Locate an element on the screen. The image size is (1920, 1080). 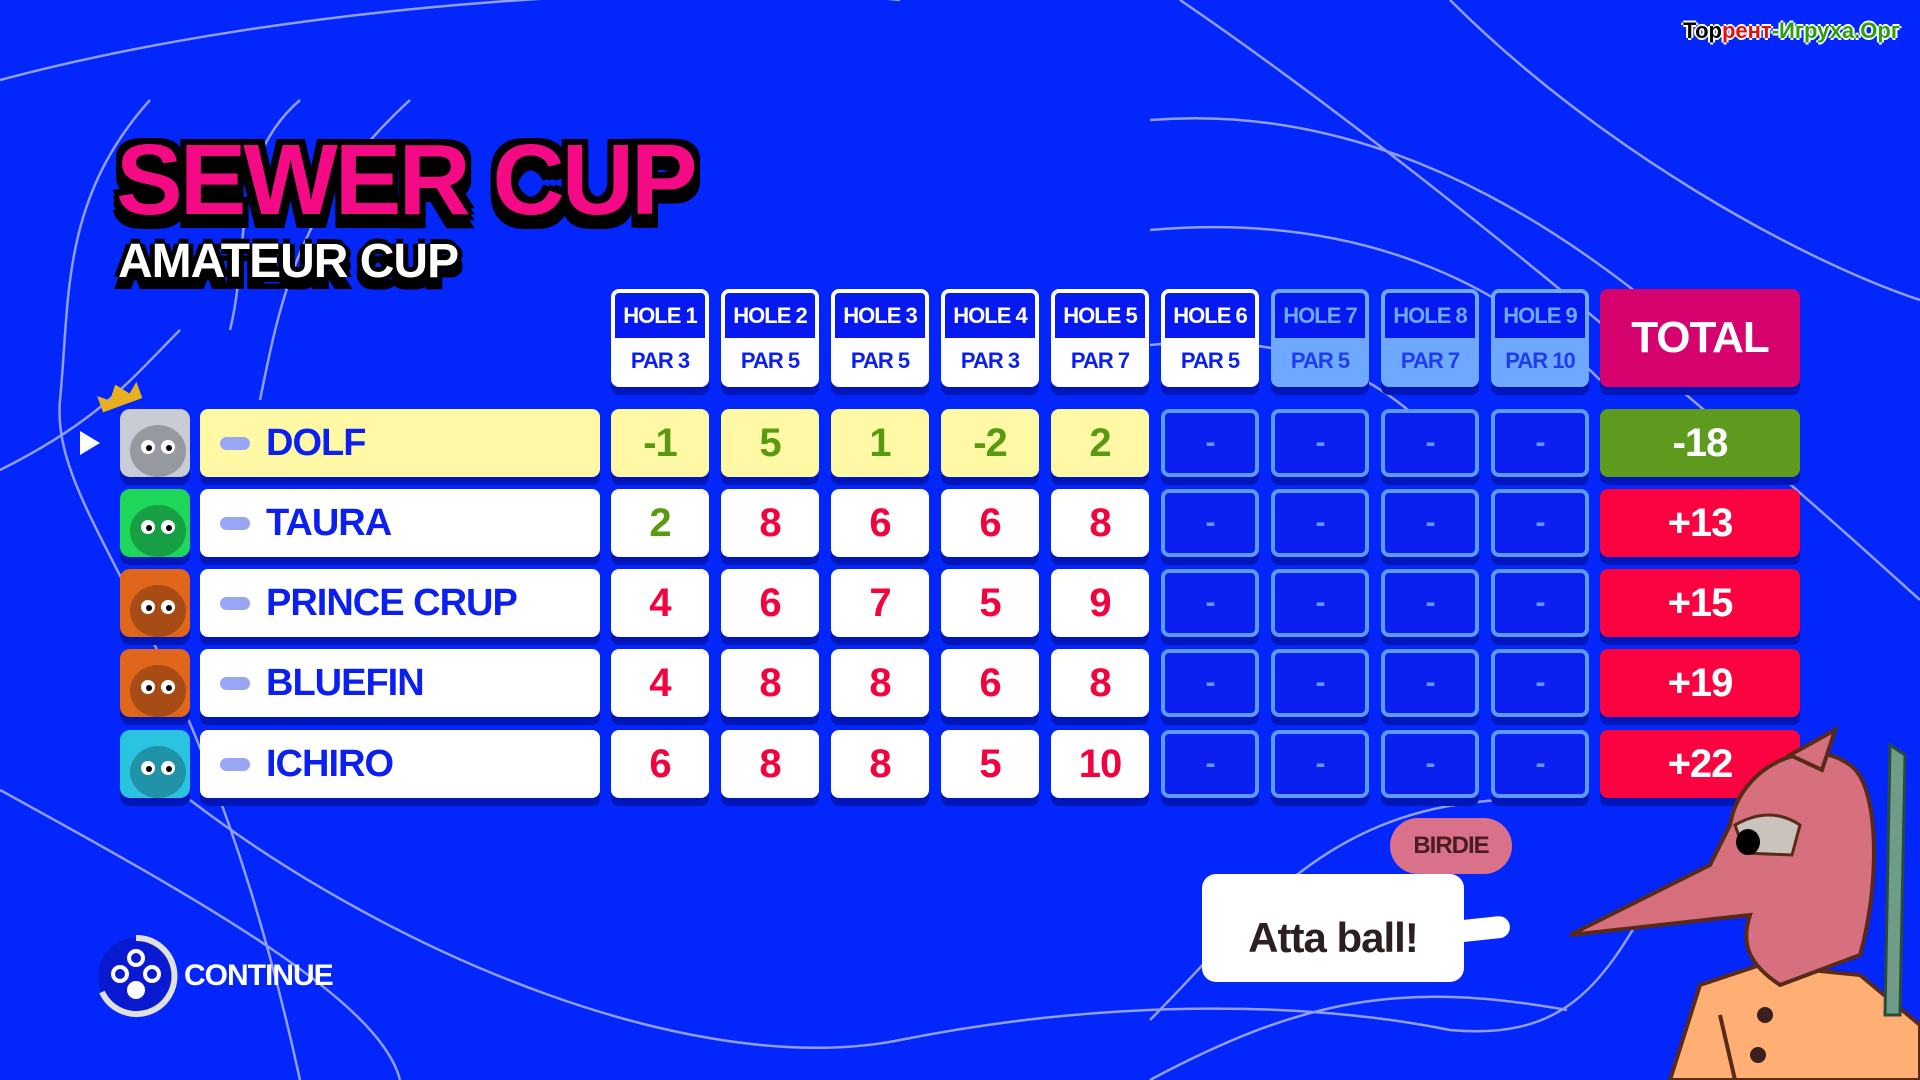
score-value: 10 is located at coordinates (1100, 764).